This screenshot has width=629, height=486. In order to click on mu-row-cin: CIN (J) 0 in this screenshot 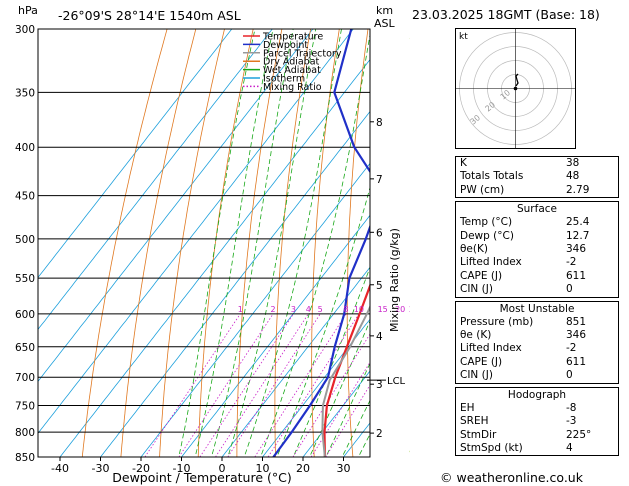, I will do `click(516, 375)`.